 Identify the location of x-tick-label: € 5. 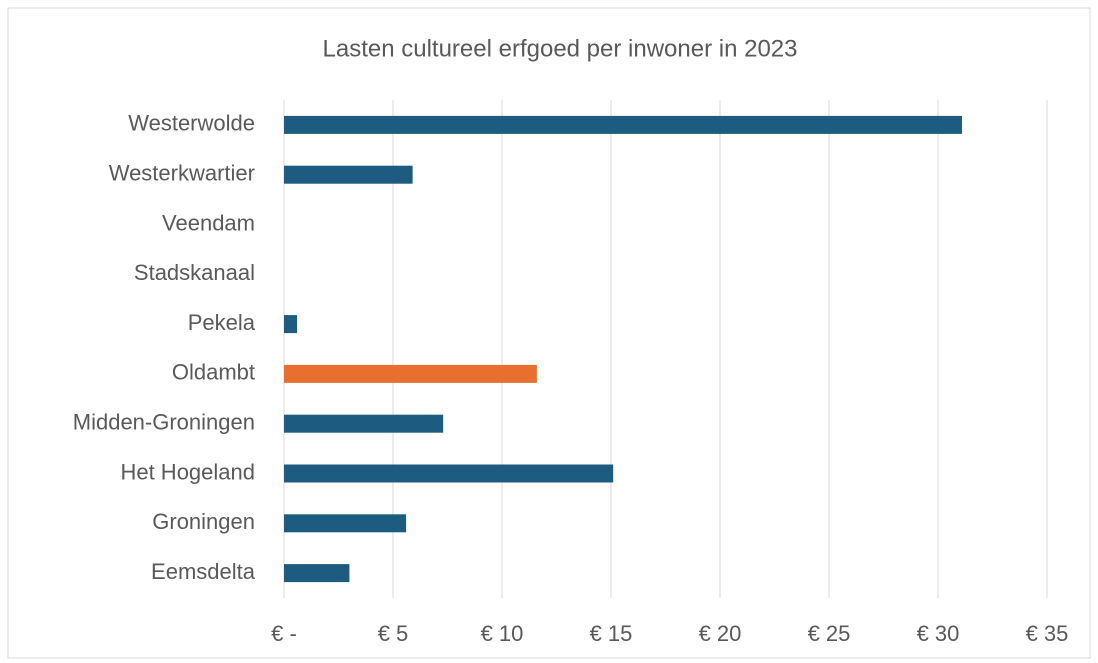
(393, 633).